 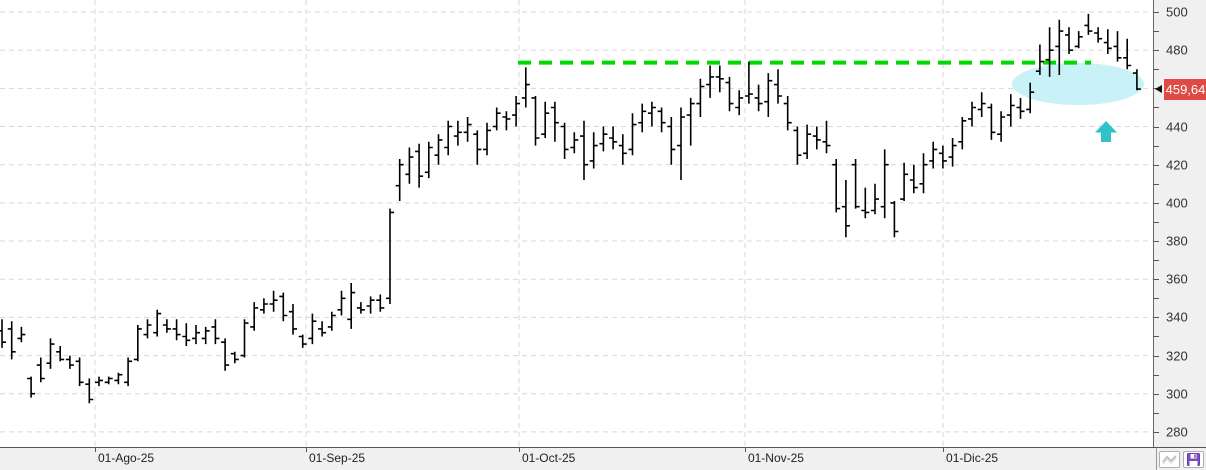 What do you see at coordinates (1177, 241) in the screenshot?
I see `y-axis-label: 380` at bounding box center [1177, 241].